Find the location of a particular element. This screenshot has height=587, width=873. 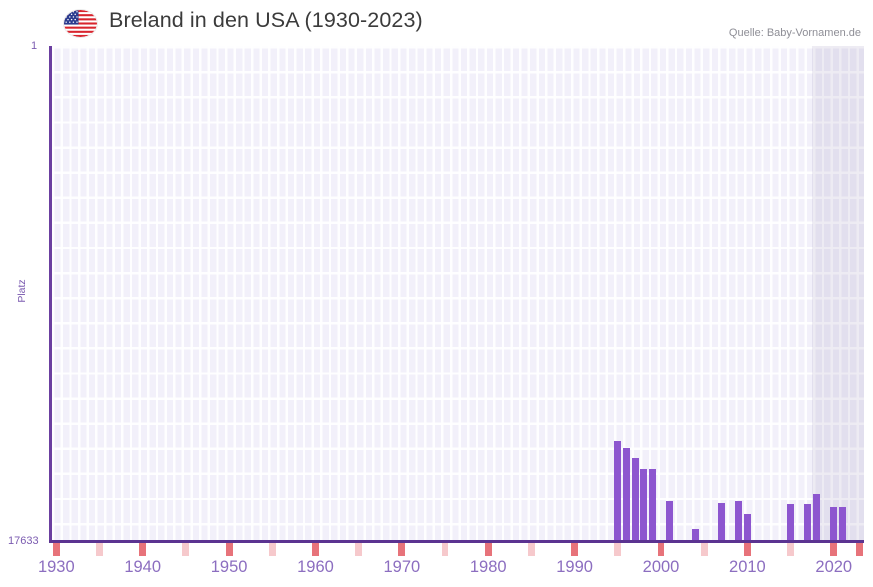

y-axis-line is located at coordinates (50, 294).